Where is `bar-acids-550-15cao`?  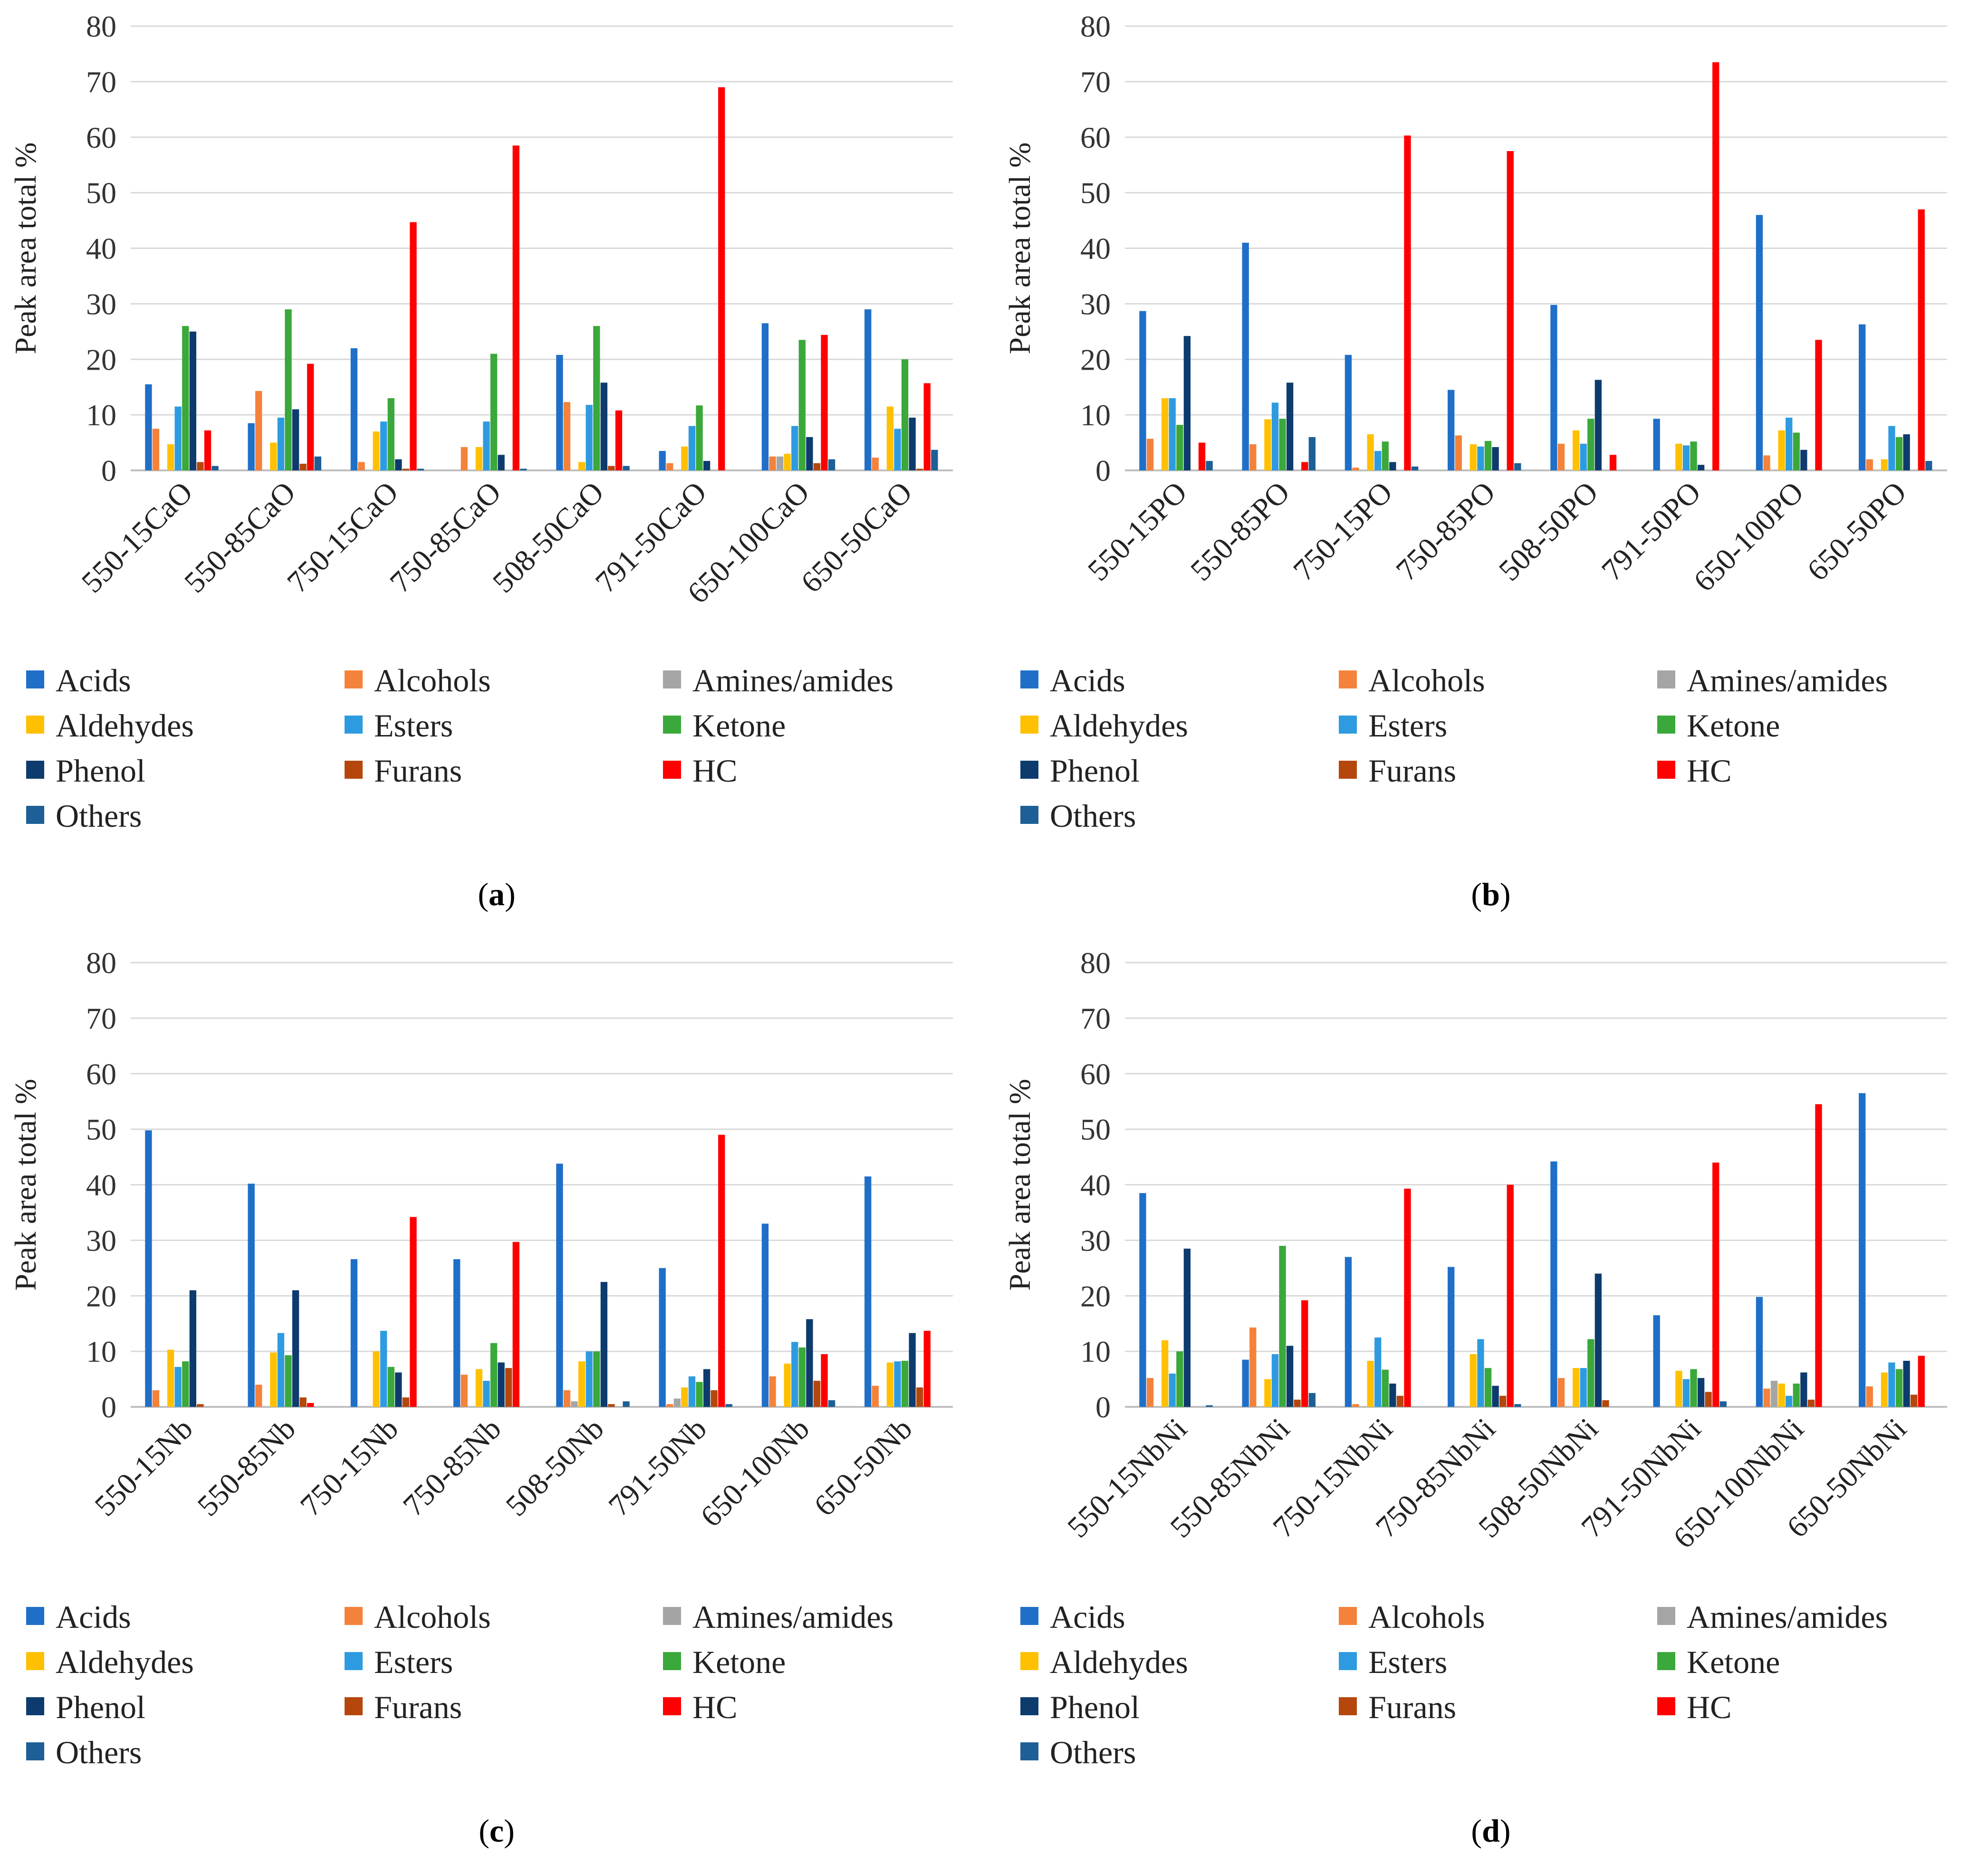
bar-acids-550-15cao is located at coordinates (148, 427).